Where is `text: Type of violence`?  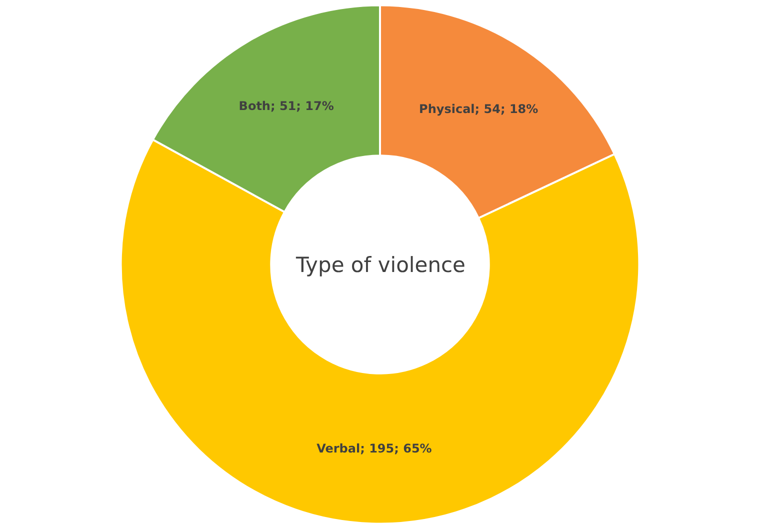
text: Type of violence is located at coordinates (380, 265).